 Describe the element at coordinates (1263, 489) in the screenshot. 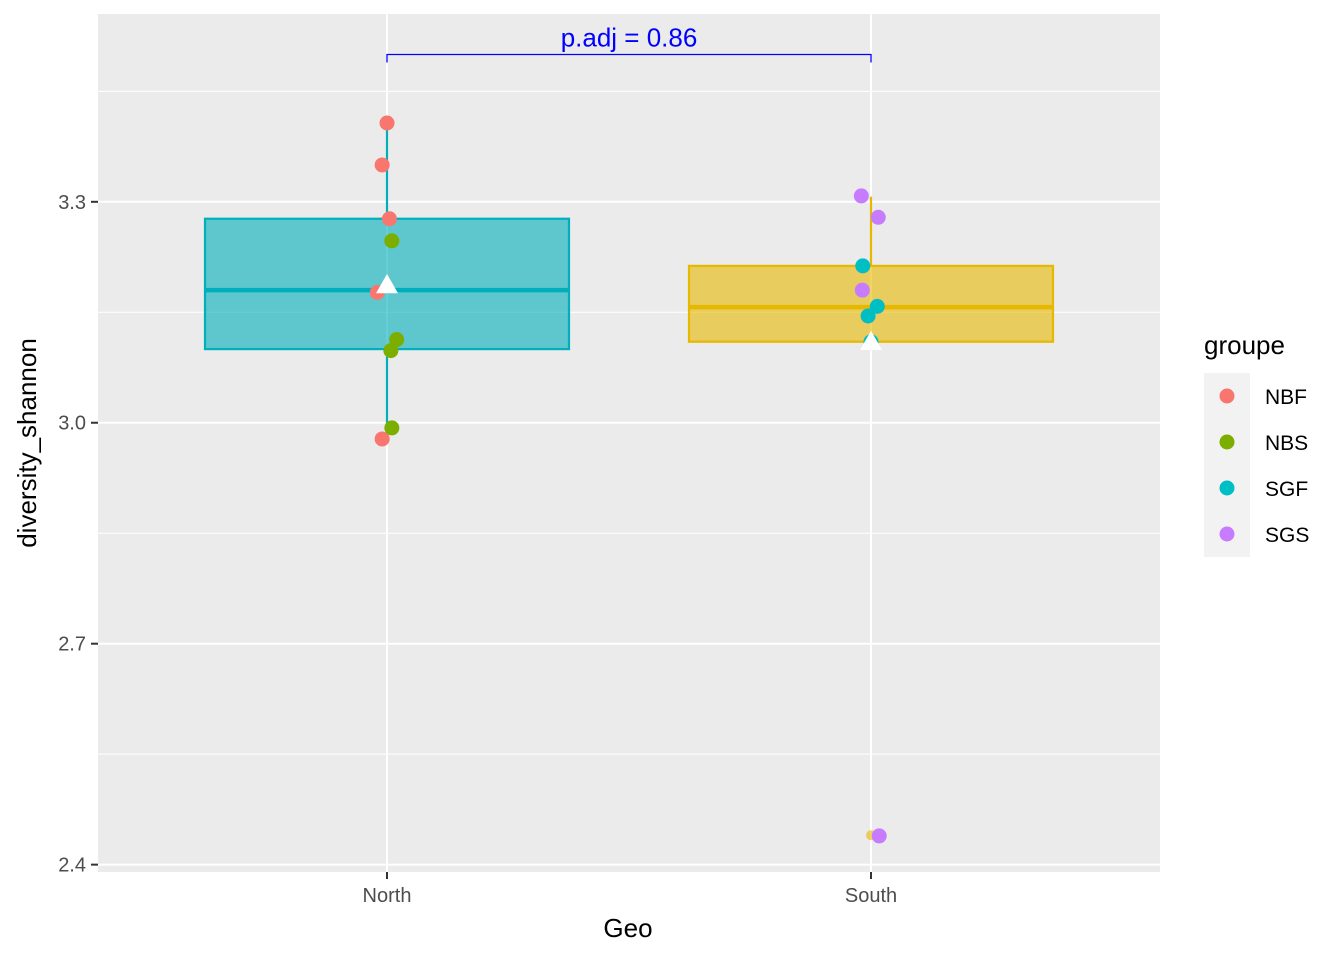

I see `legend-item-sgf: SGF` at that location.